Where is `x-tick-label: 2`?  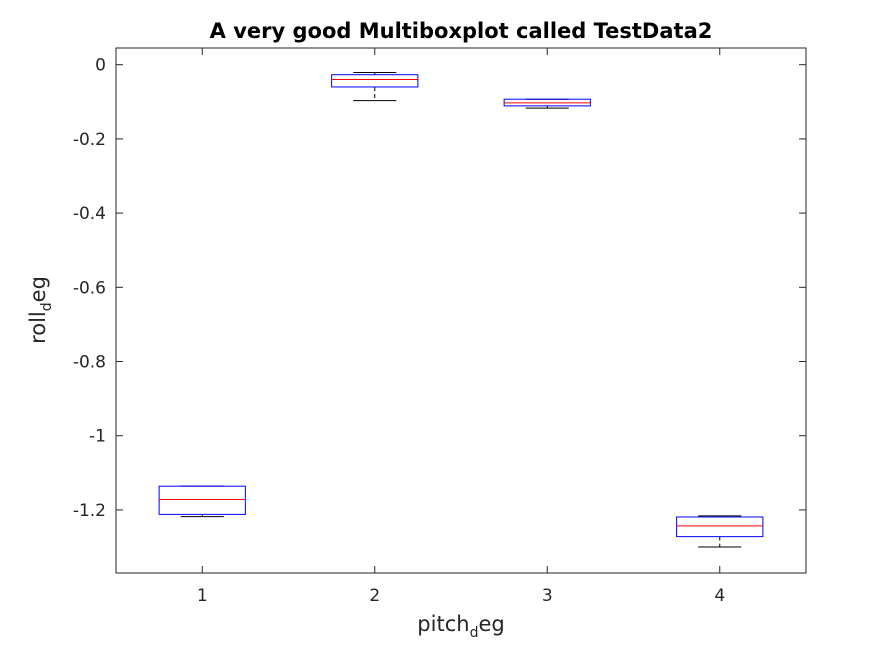 x-tick-label: 2 is located at coordinates (374, 596).